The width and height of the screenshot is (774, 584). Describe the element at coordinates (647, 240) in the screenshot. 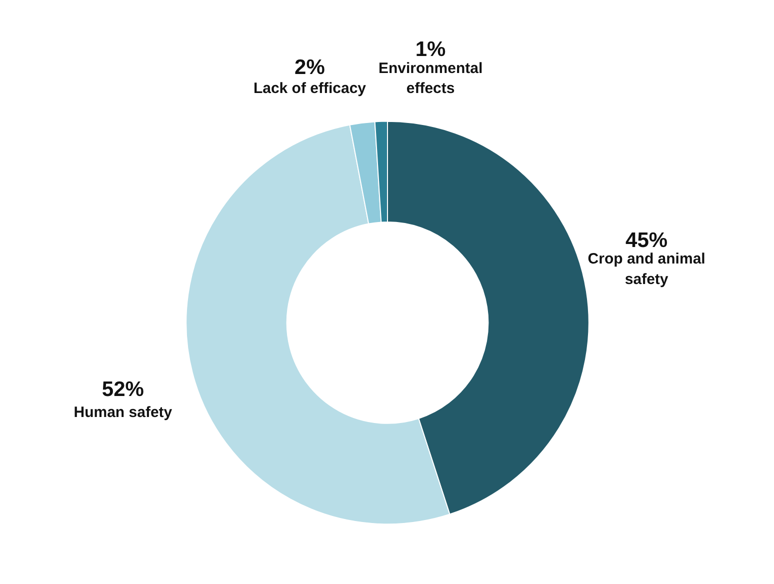

I see `data-label: 45%` at that location.